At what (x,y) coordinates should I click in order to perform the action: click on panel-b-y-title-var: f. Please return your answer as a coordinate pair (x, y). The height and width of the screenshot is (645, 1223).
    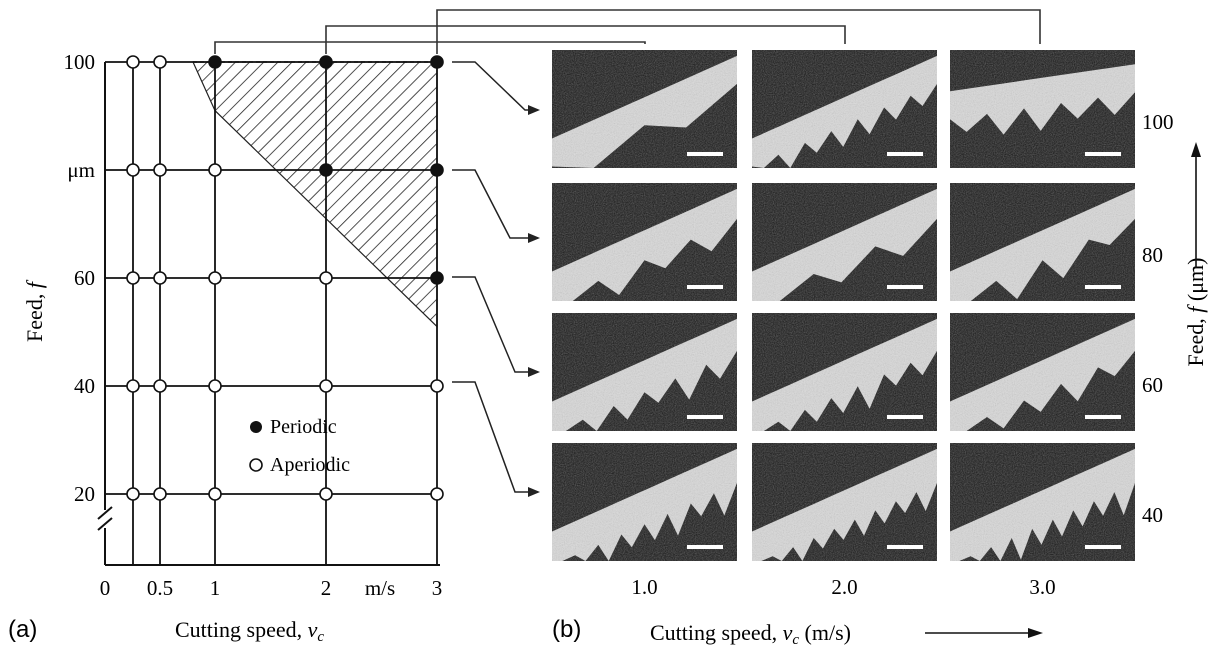
    Looking at the image, I should click on (1195, 308).